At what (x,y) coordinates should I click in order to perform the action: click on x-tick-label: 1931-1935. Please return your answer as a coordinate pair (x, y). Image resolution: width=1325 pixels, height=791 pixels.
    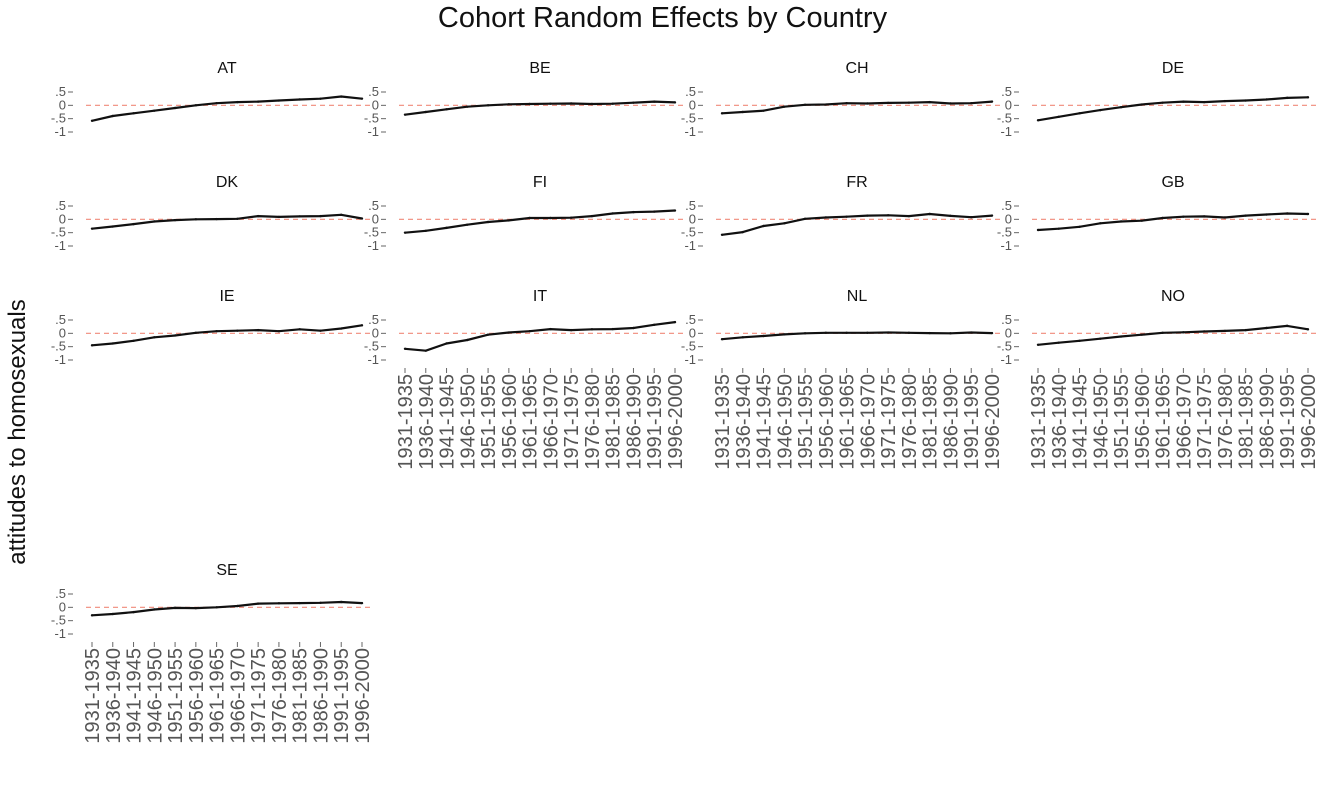
    Looking at the image, I should click on (406, 422).